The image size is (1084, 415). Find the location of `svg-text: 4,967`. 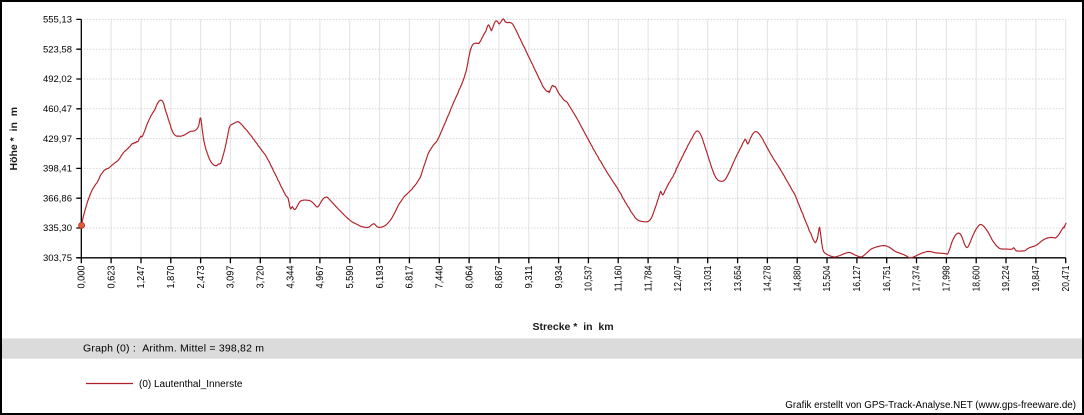

svg-text: 4,967 is located at coordinates (320, 276).